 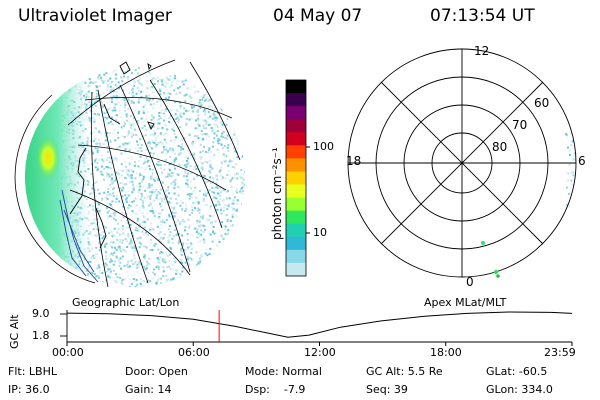 What do you see at coordinates (520, 125) in the screenshot?
I see `mlat-label-70: 70` at bounding box center [520, 125].